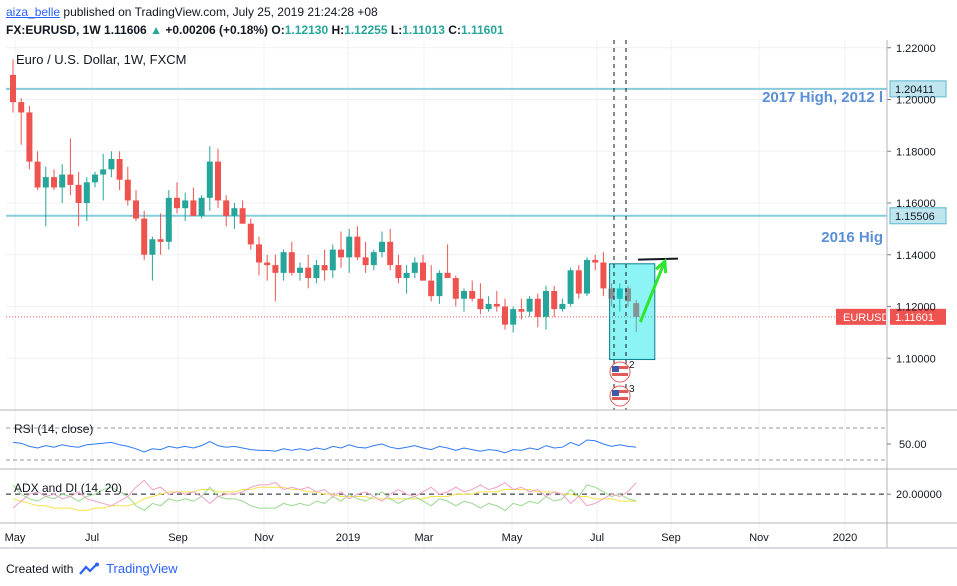 This screenshot has height=586, width=957. Describe the element at coordinates (264, 538) in the screenshot. I see `time-tick-label: Nov` at that location.